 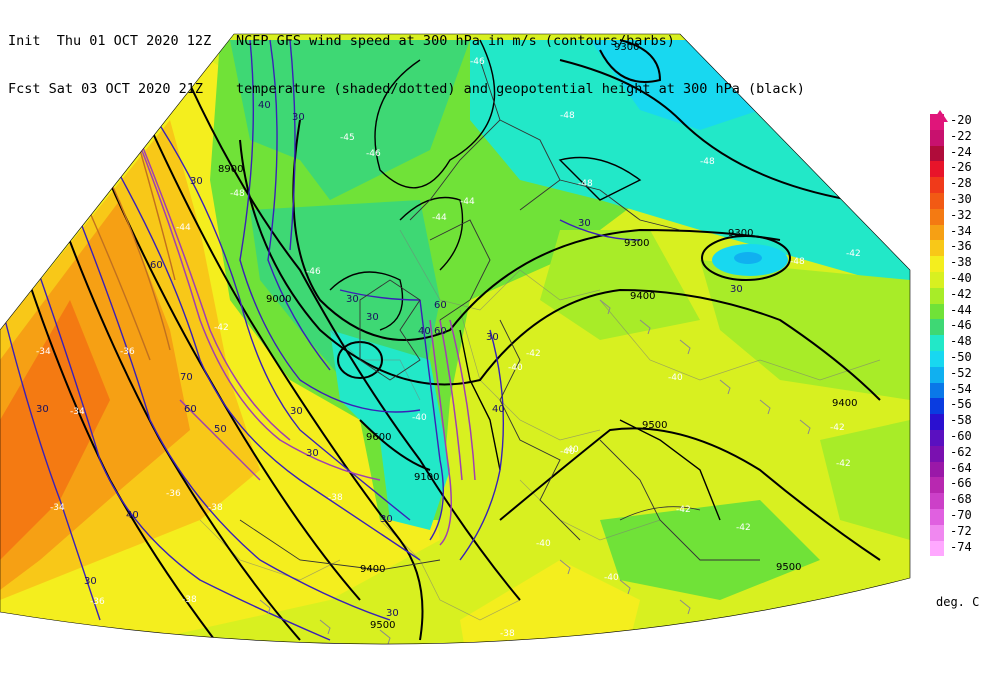 What do you see at coordinates (961, 325) in the screenshot?
I see `legend-label: -46` at bounding box center [961, 325].